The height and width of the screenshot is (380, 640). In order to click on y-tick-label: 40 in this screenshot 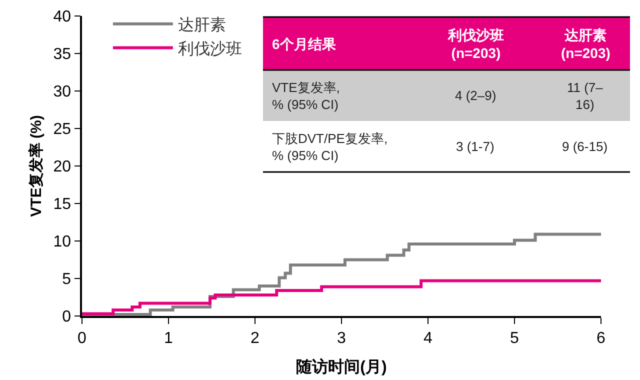, I will do `click(62, 17)`.